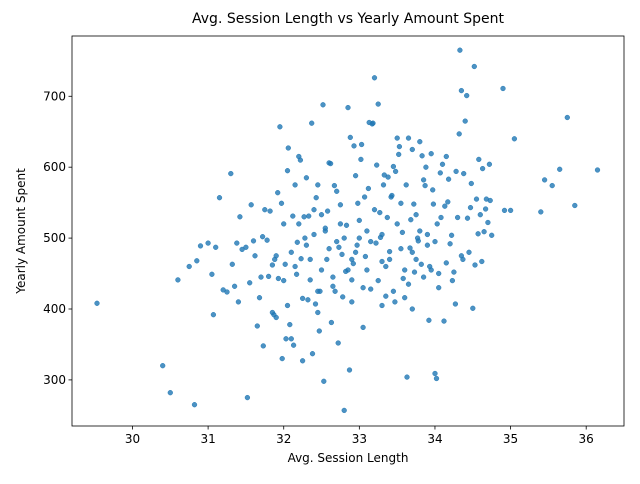 The image size is (640, 484). I want to click on x-tick-label: 30, so click(132, 439).